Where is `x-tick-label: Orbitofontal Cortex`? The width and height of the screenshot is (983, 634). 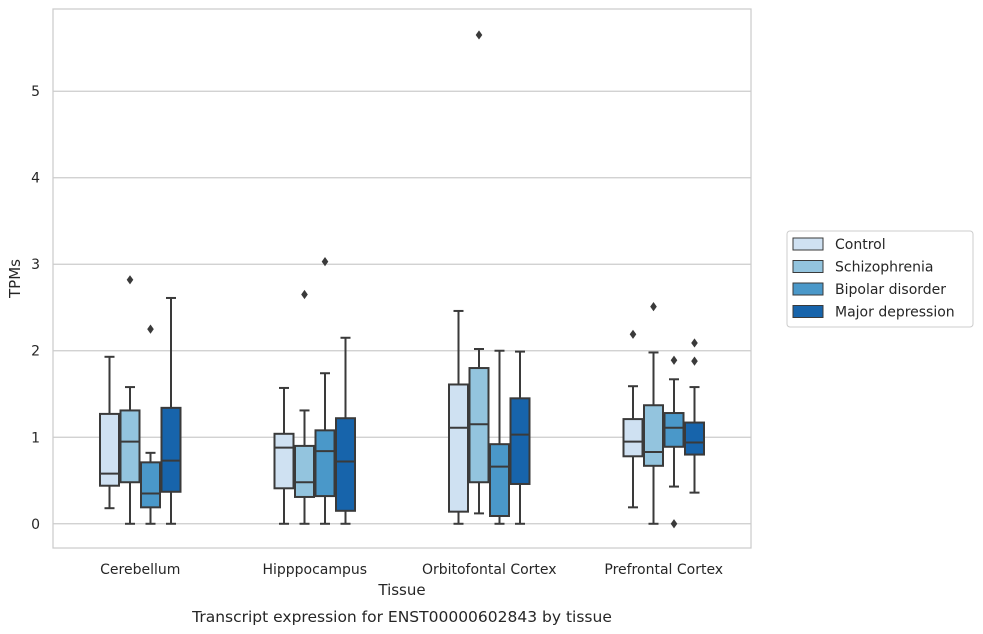
x-tick-label: Orbitofontal Cortex is located at coordinates (489, 570).